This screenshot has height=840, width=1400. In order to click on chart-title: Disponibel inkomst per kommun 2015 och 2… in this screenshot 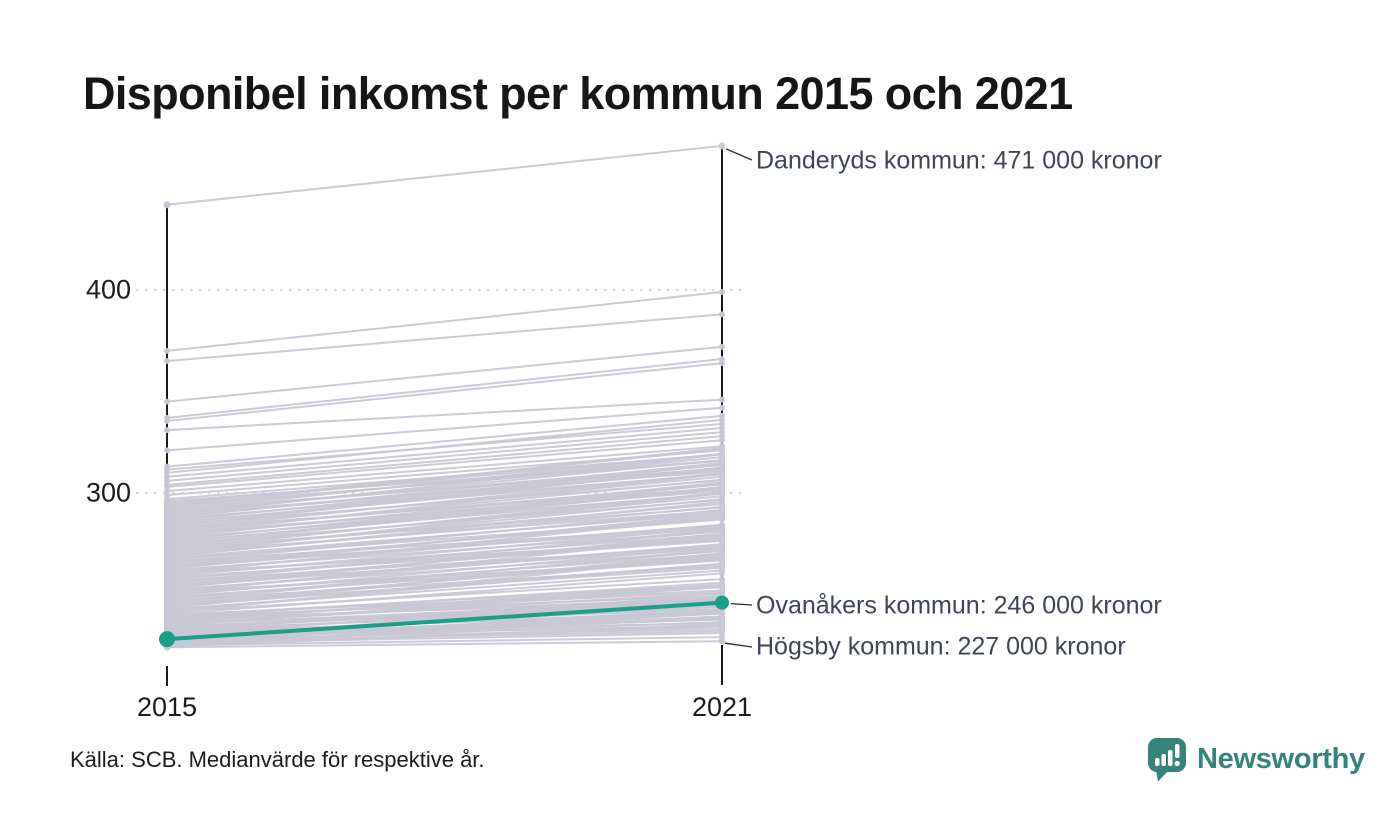, I will do `click(578, 93)`.